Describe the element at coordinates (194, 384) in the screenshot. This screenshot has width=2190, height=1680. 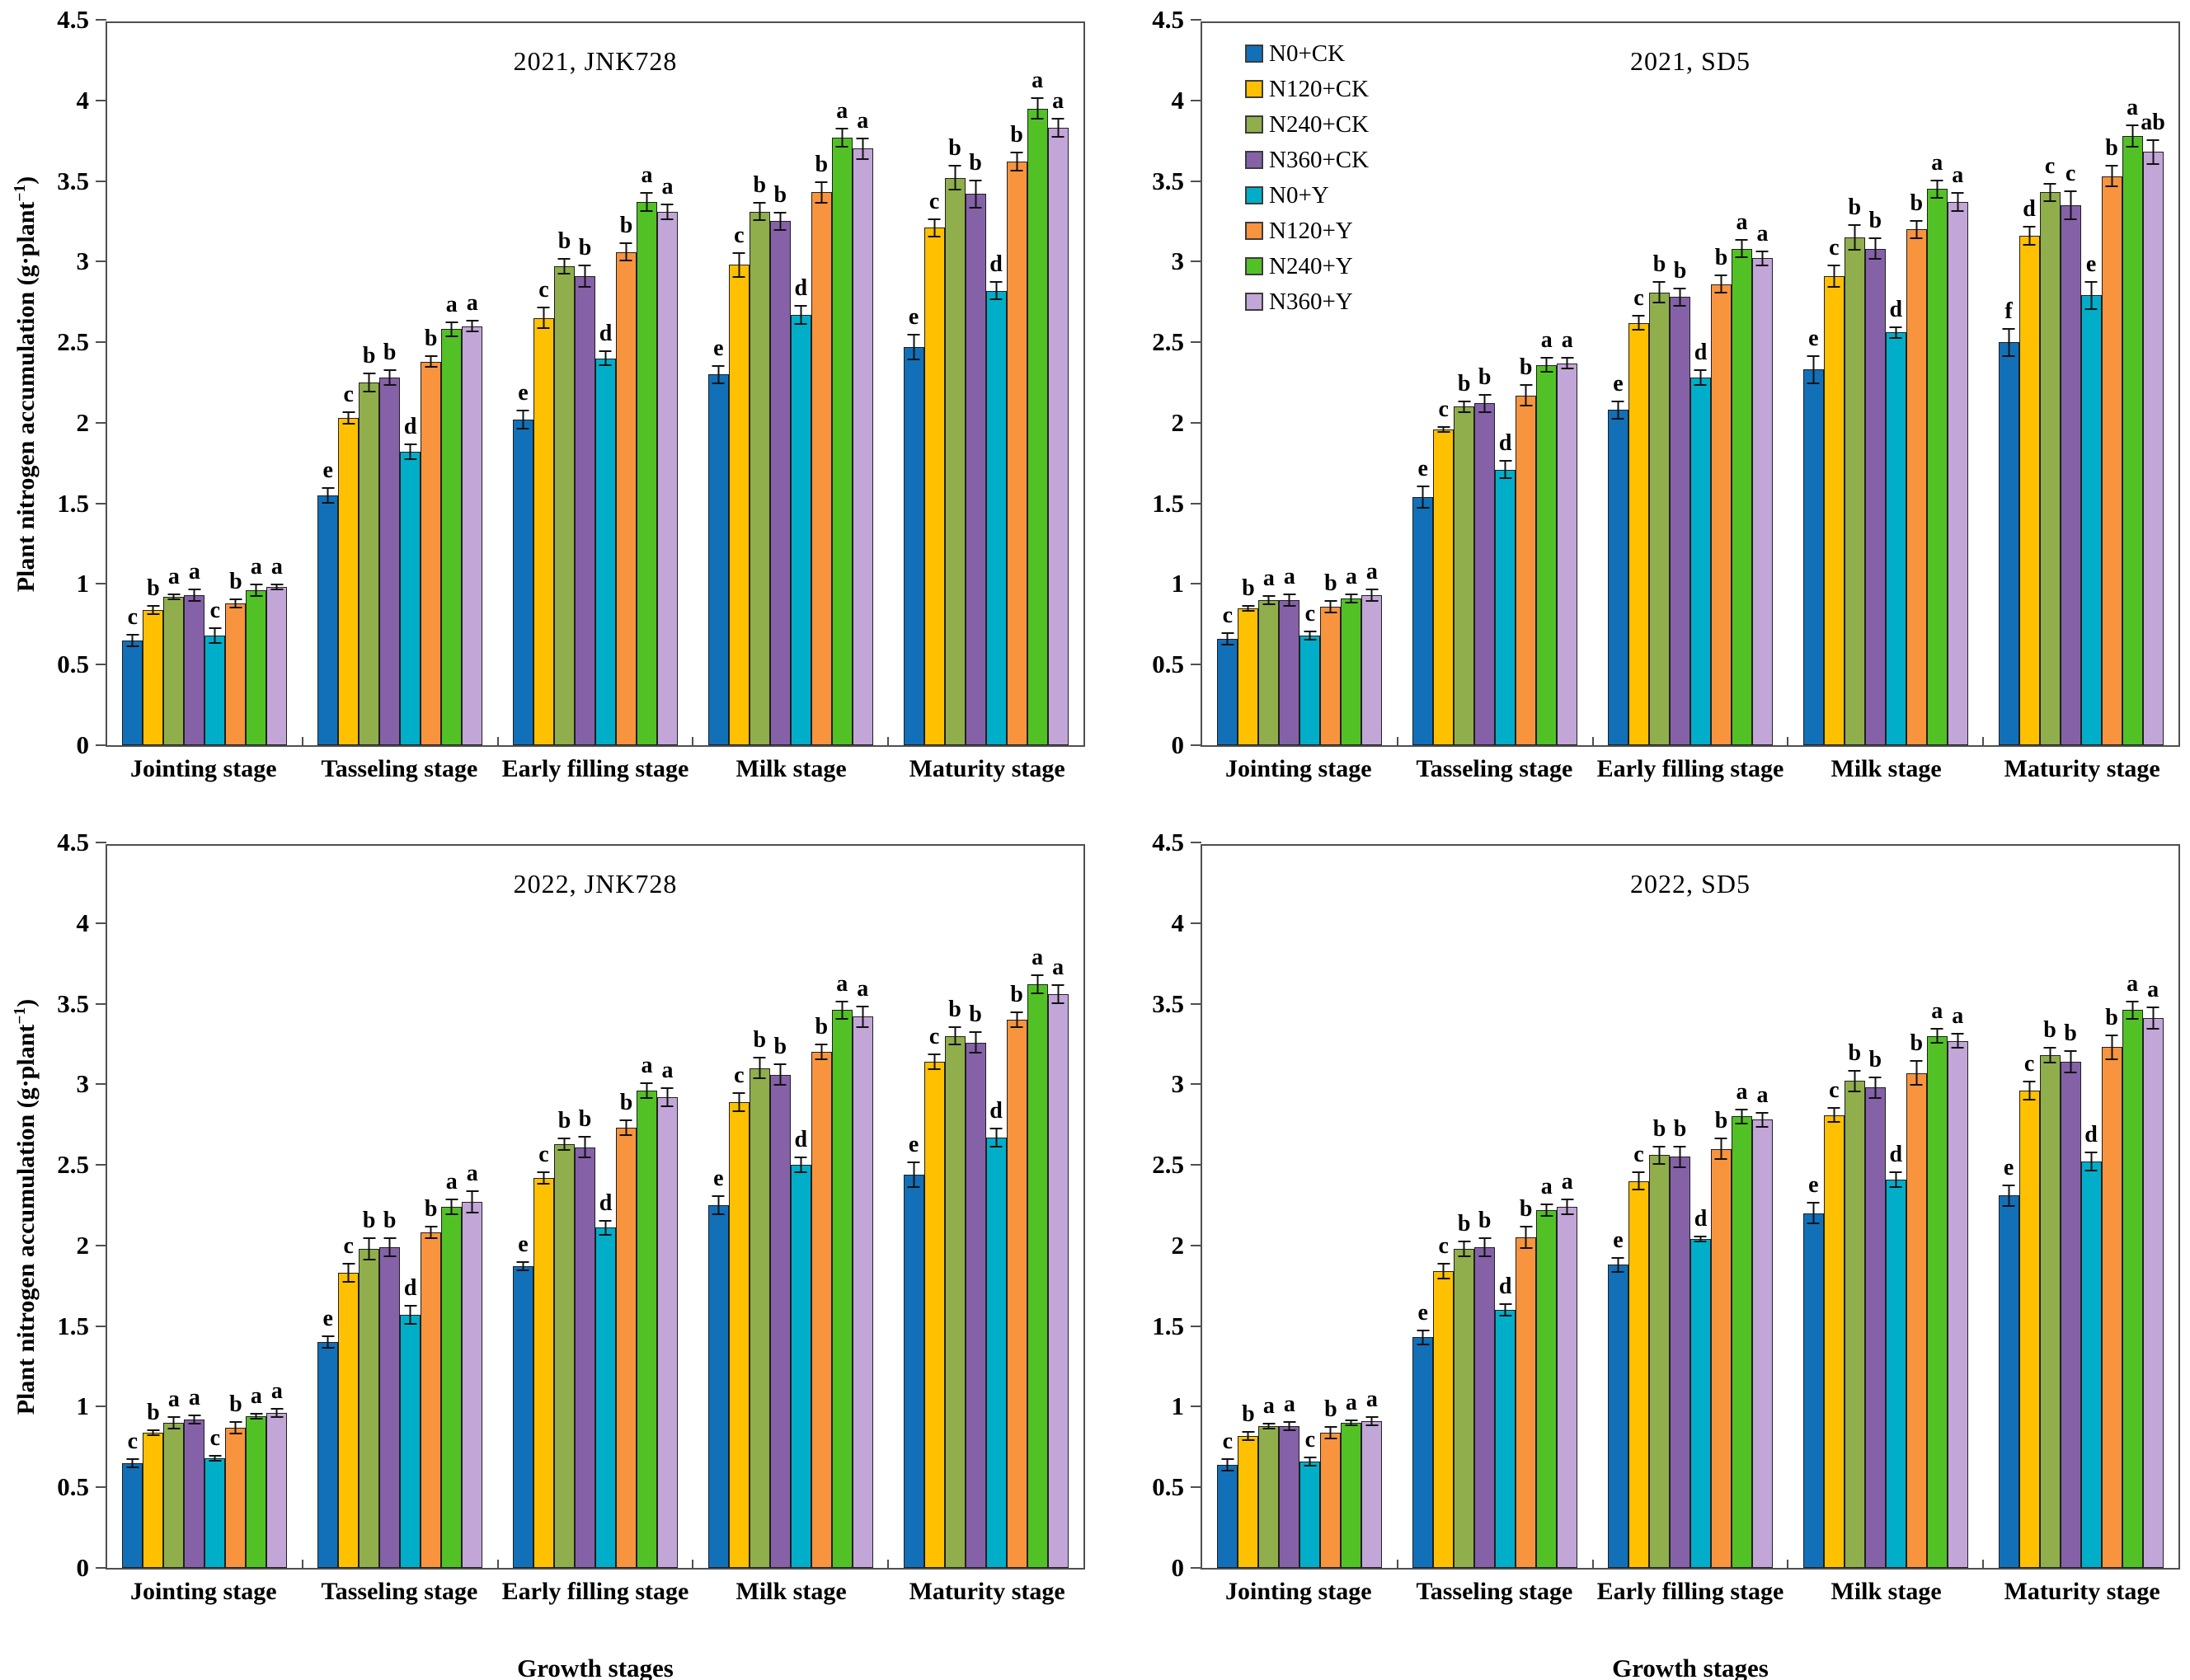
I see `barwrap-n360-ck: a` at that location.